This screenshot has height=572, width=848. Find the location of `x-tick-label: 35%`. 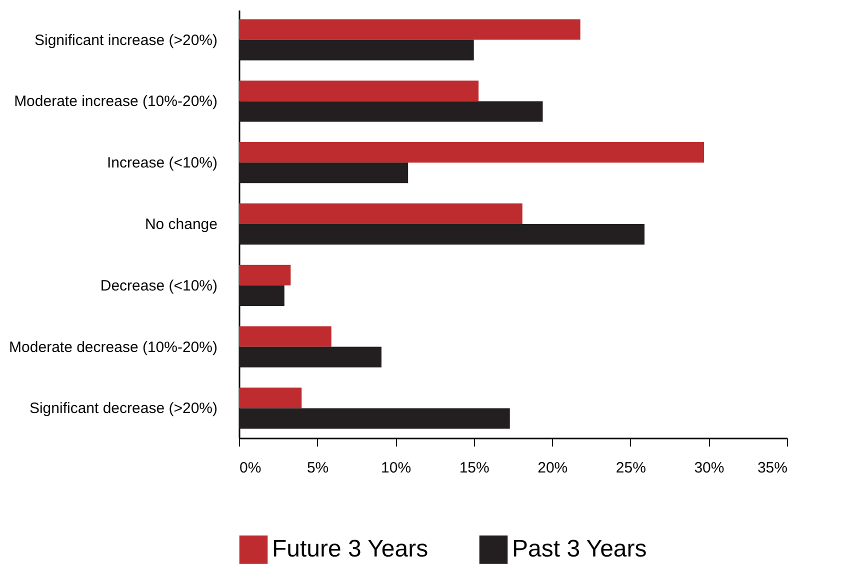

x-tick-label: 35% is located at coordinates (772, 468).